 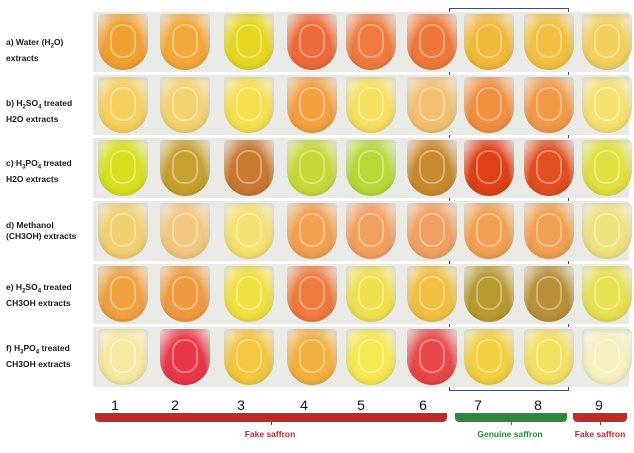 I want to click on column-number-6: 6, so click(x=423, y=405).